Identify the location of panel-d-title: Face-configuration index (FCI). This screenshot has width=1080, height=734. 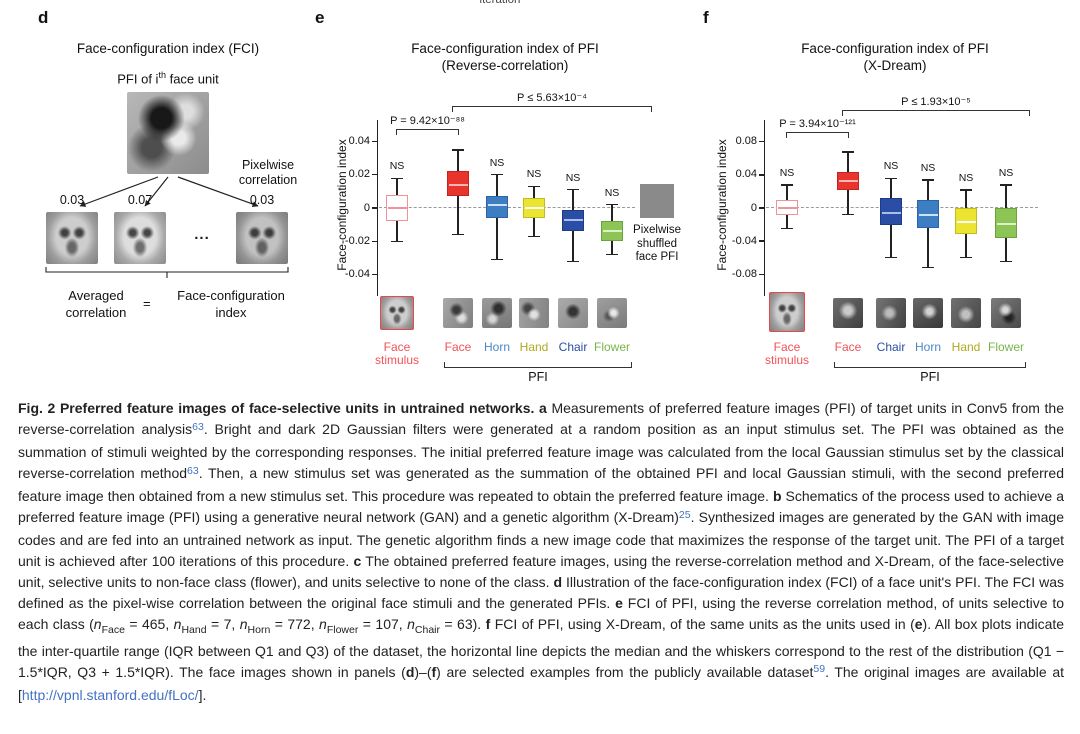
(168, 48).